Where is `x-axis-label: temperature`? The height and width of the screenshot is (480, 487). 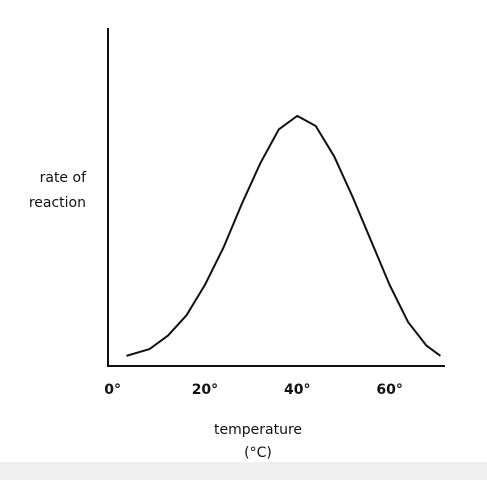 x-axis-label: temperature is located at coordinates (258, 430).